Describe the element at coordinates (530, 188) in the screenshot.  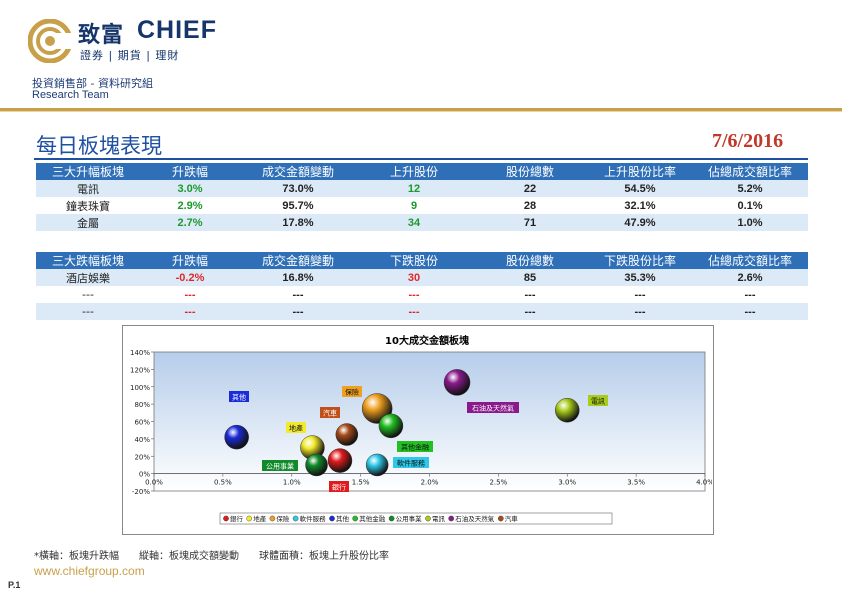
I see `total-count-cell: 22` at that location.